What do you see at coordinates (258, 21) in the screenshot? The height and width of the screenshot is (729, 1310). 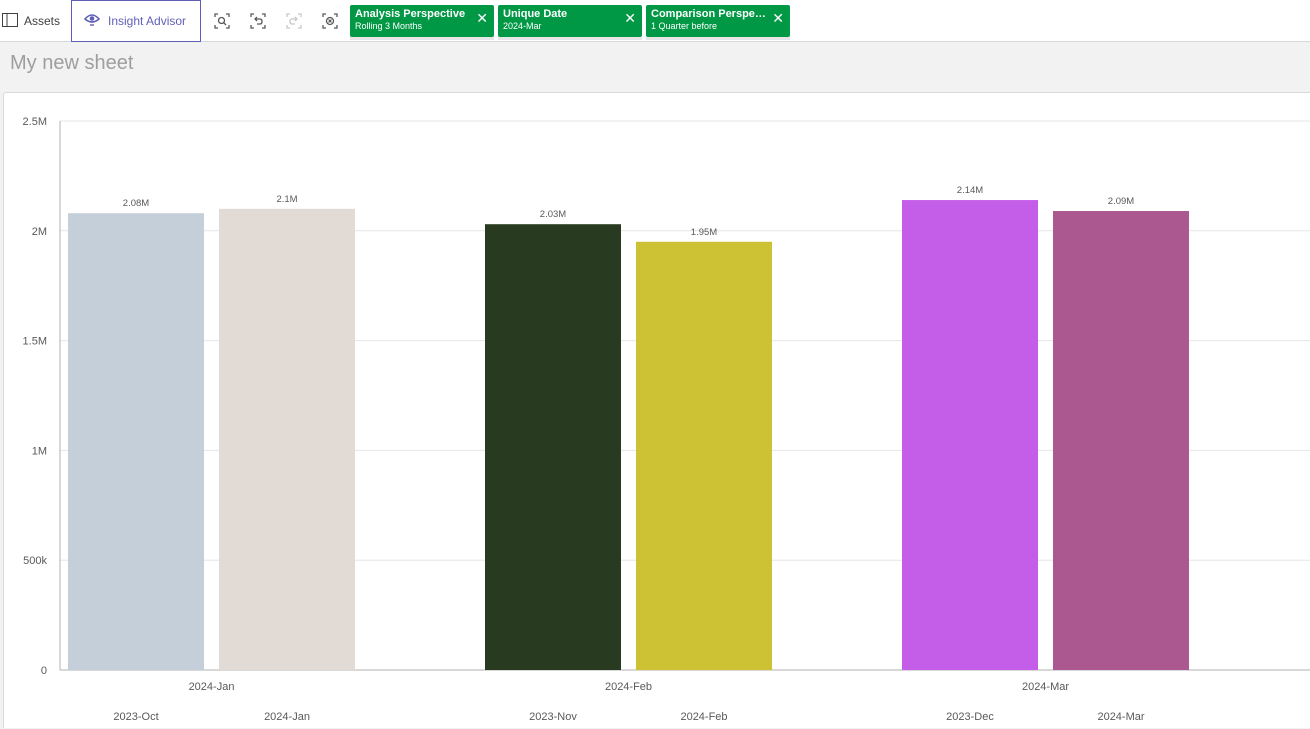 I see `step-back-icon` at bounding box center [258, 21].